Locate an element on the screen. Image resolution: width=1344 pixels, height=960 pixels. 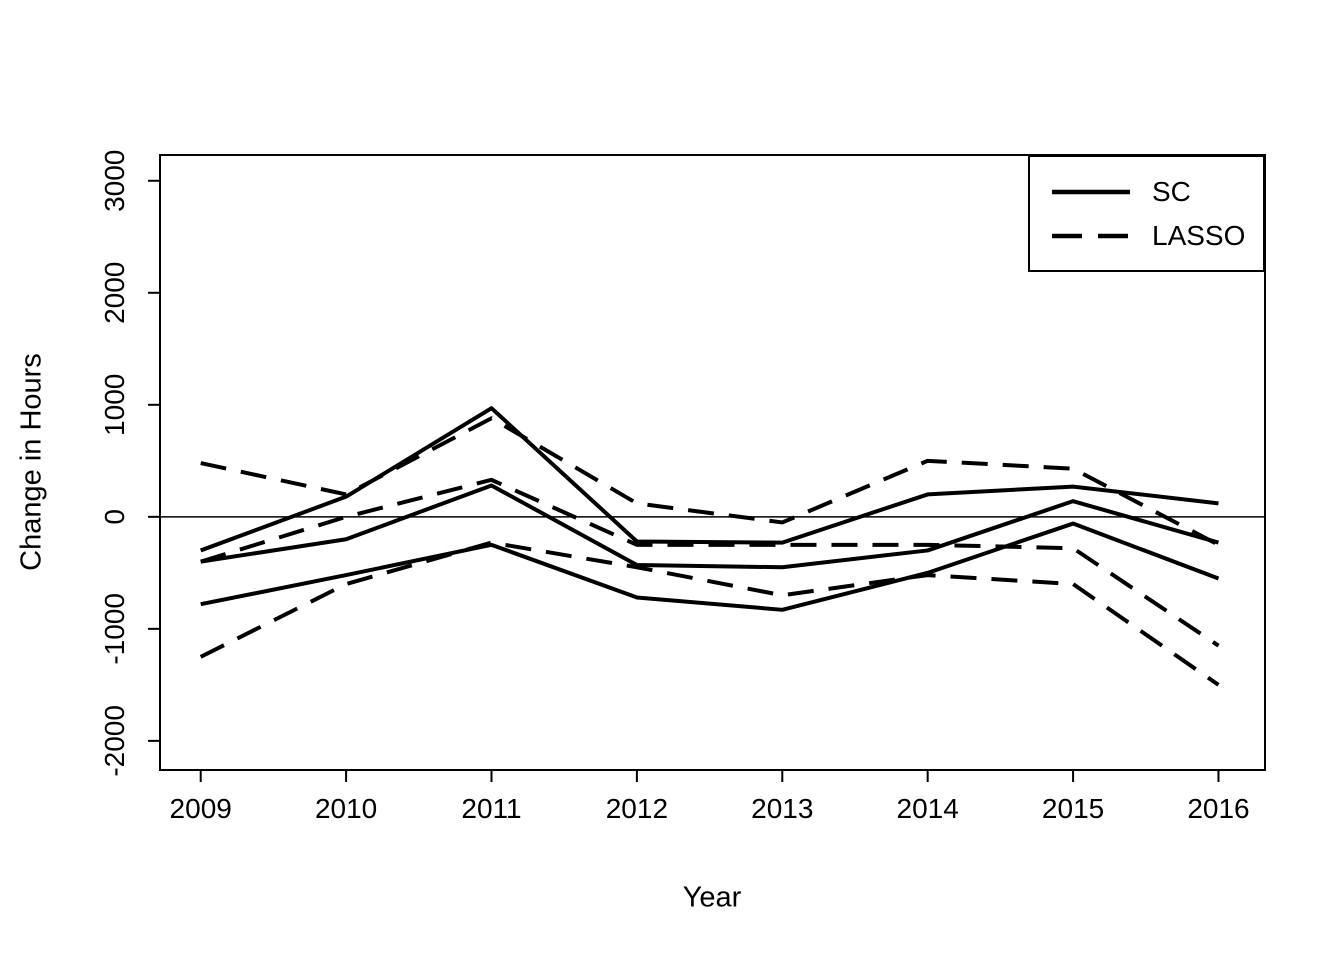
series-sc-upper is located at coordinates (709, 479).